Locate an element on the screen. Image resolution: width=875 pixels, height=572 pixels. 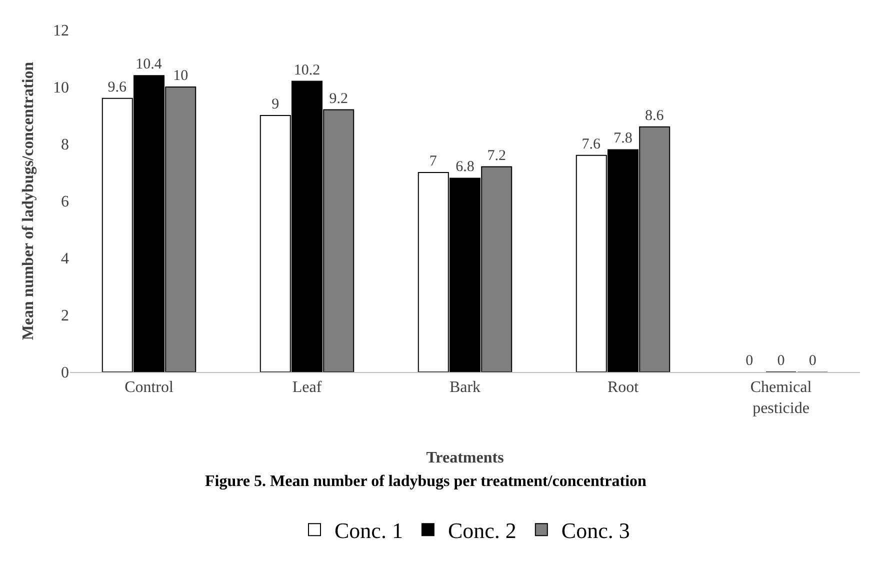
data-label: 7 is located at coordinates (433, 162).